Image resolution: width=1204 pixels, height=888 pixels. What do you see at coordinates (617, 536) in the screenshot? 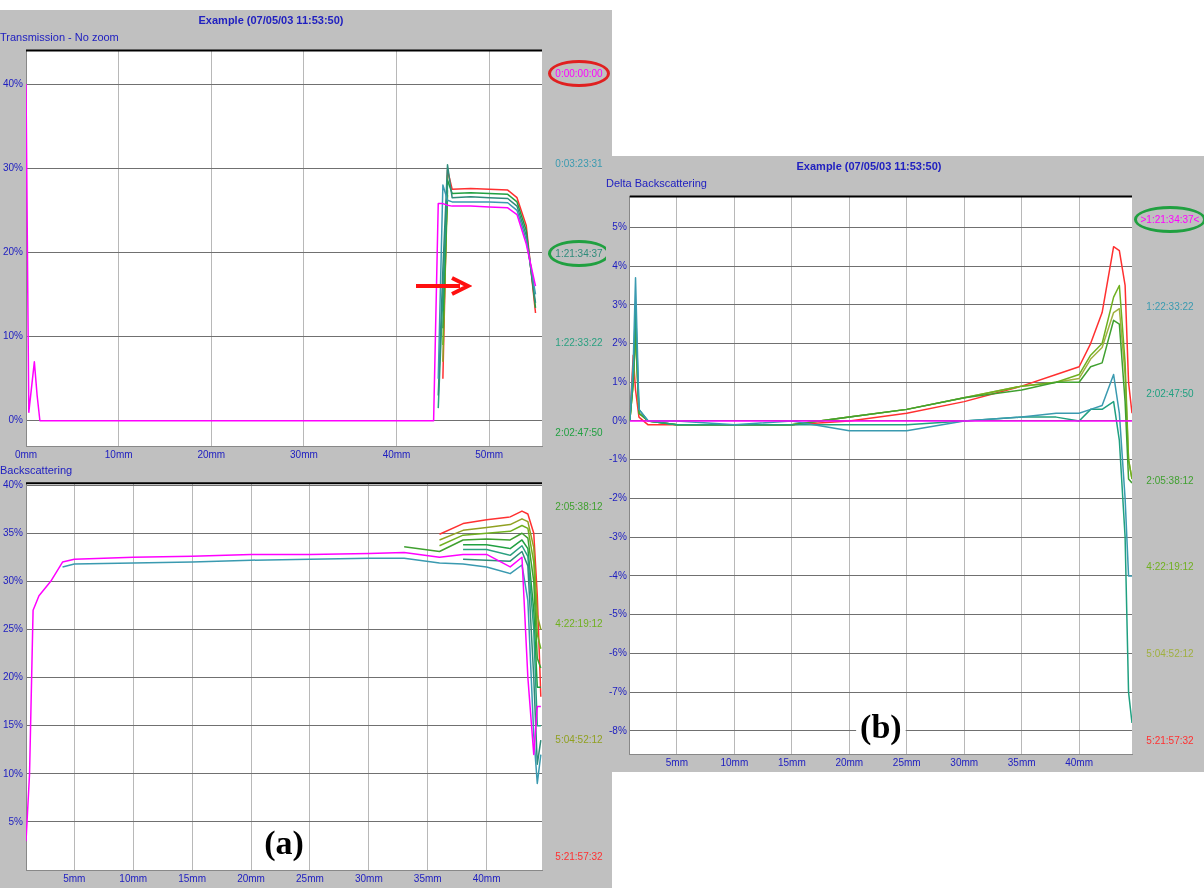
I see `y-tick-label: -3%` at bounding box center [617, 536].